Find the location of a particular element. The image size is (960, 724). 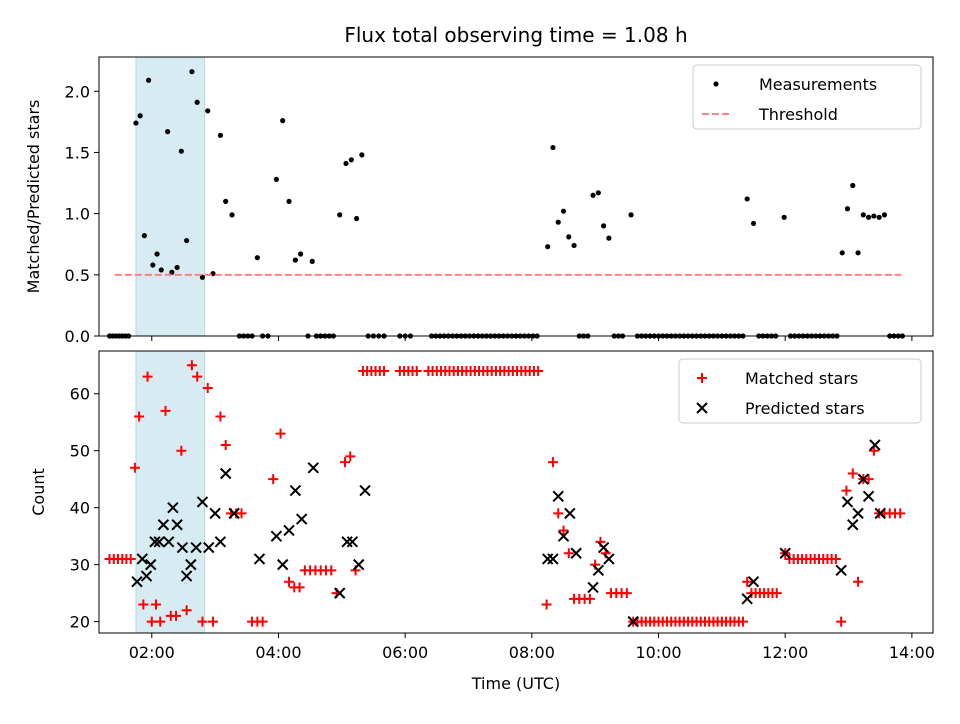

x-tick-label: 08:00 is located at coordinates (532, 652).